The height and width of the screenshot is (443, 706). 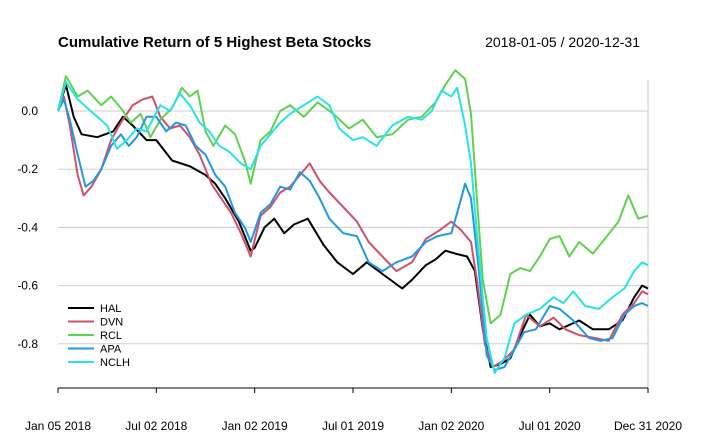 I want to click on legend-label: DVN, so click(x=111, y=323).